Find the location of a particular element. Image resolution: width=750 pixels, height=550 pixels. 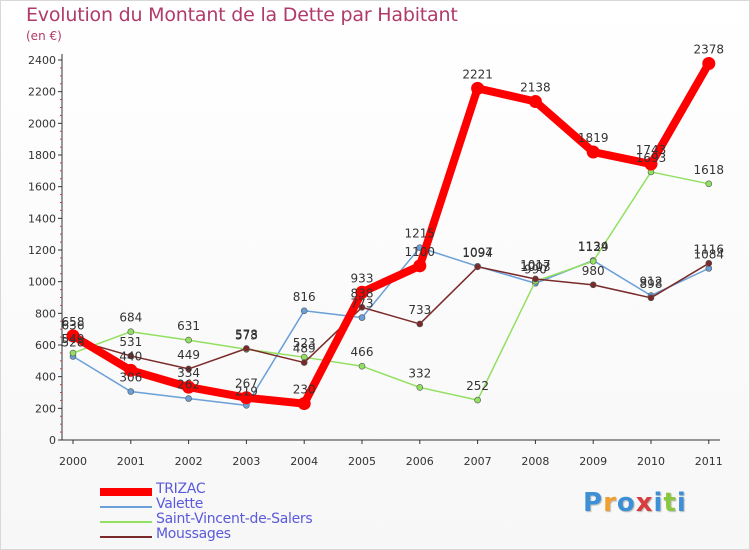

y-tick-label: 0 is located at coordinates (52, 440).